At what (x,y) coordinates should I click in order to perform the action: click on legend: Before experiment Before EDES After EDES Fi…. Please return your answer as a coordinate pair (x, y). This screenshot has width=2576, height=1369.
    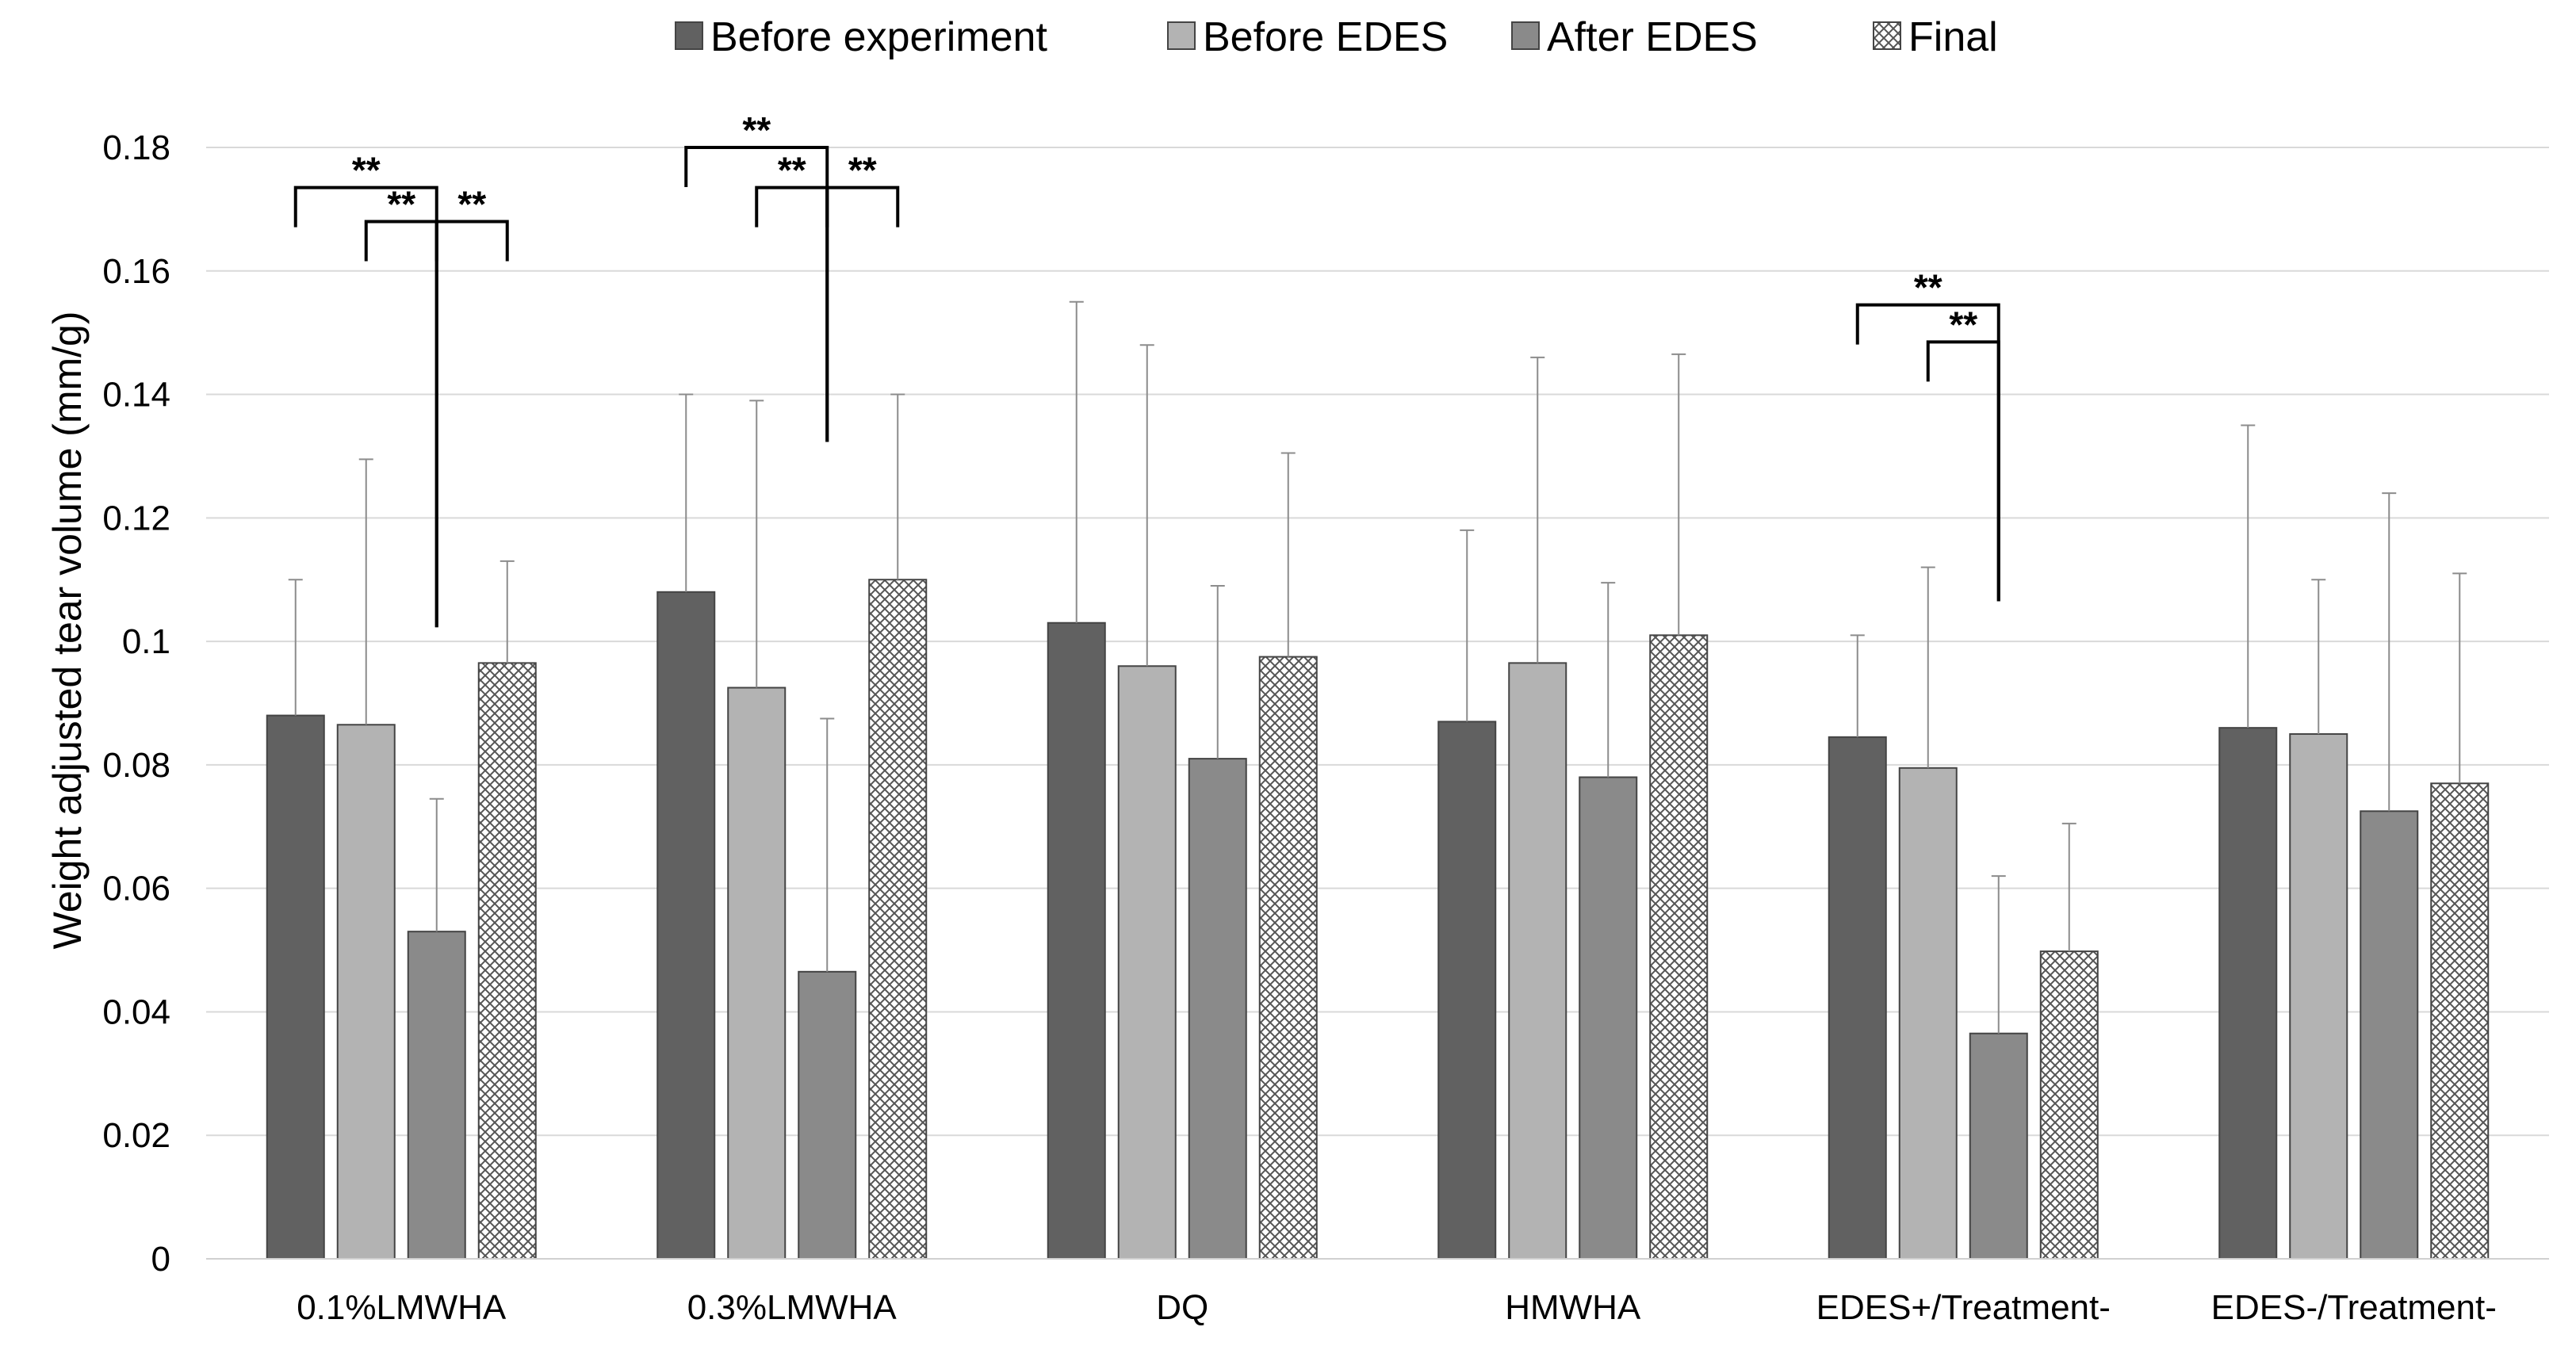
    Looking at the image, I should click on (1336, 37).